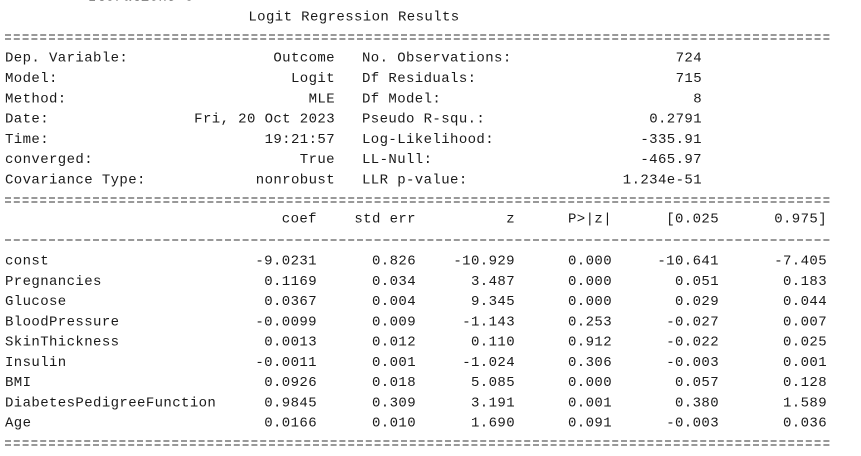 The width and height of the screenshot is (861, 456). Describe the element at coordinates (419, 79) in the screenshot. I see `summary-label: Df Residuals:` at that location.